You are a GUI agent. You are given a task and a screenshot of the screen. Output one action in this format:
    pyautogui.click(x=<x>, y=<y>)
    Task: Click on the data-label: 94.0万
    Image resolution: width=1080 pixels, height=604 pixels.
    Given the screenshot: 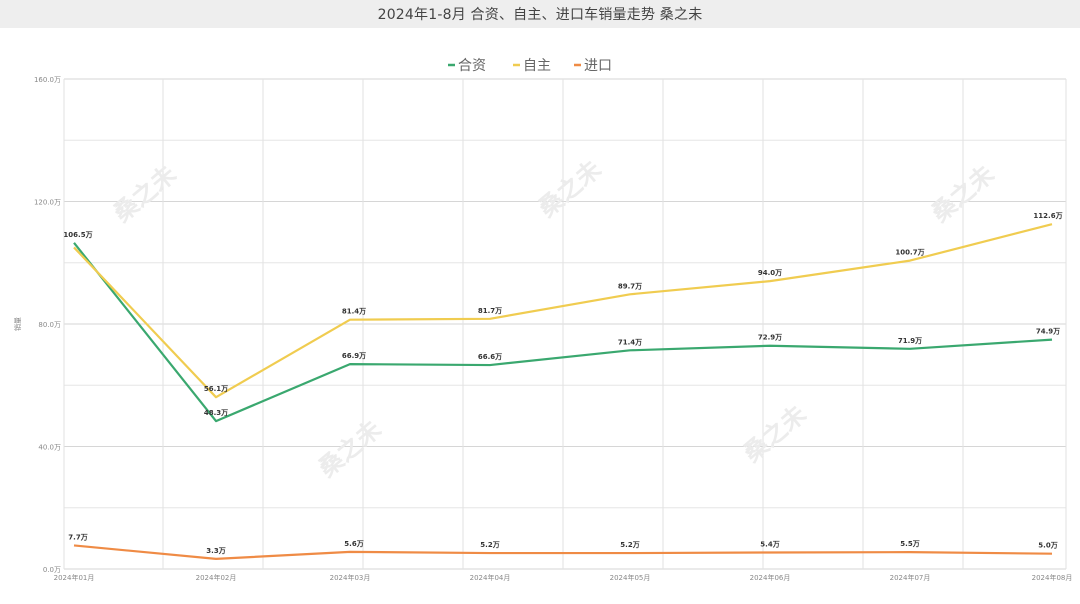 What is the action you would take?
    pyautogui.click(x=770, y=273)
    